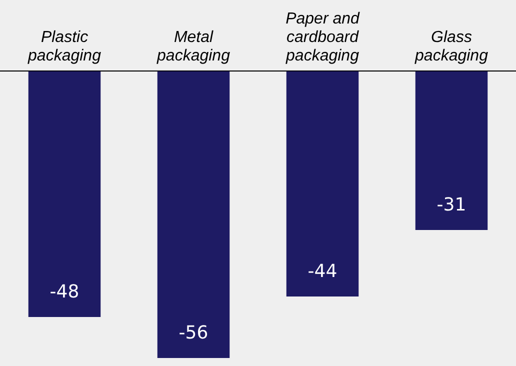 The width and height of the screenshot is (516, 366). Describe the element at coordinates (323, 271) in the screenshot. I see `data-label: -44` at that location.